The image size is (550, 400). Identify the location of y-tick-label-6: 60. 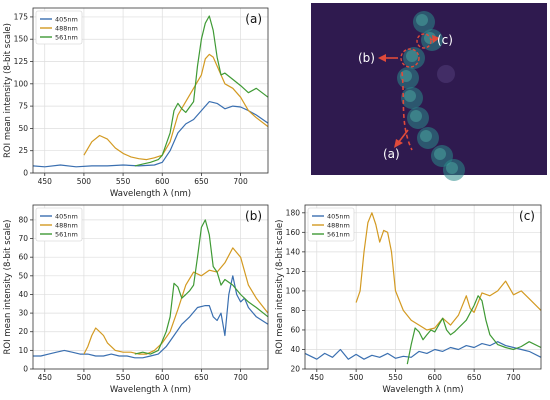
(23, 257).